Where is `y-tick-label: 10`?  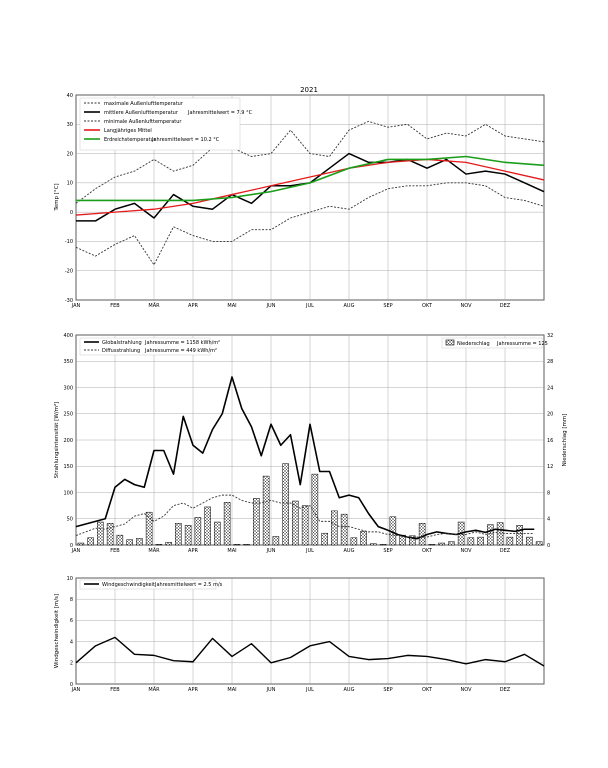 y-tick-label: 10 is located at coordinates (70, 579).